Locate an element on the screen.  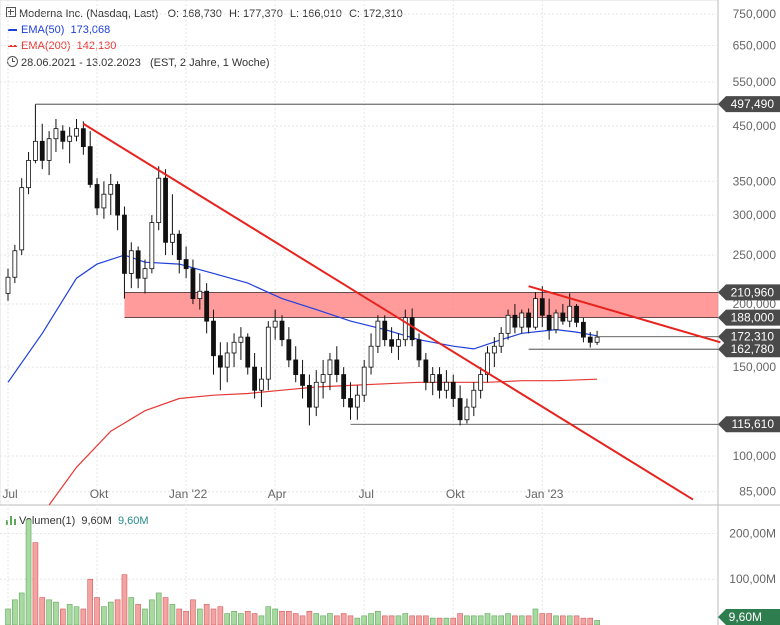
volume-title: Volumen(1) is located at coordinates (47, 521).